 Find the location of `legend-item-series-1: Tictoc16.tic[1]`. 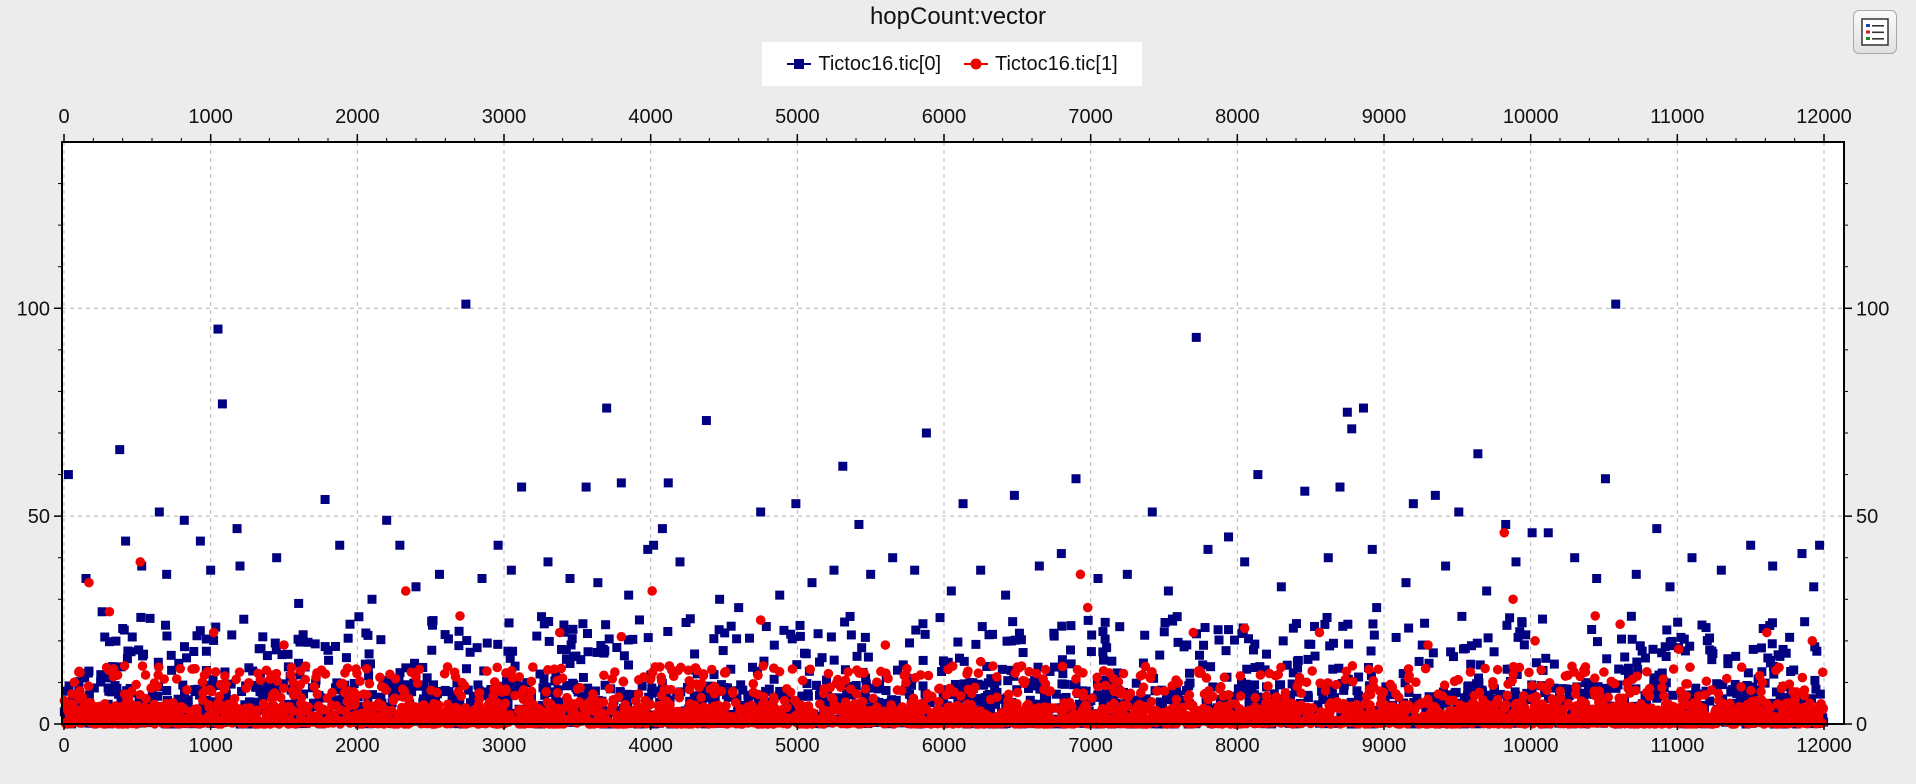

legend-item-series-1: Tictoc16.tic[1] is located at coordinates (1040, 64).